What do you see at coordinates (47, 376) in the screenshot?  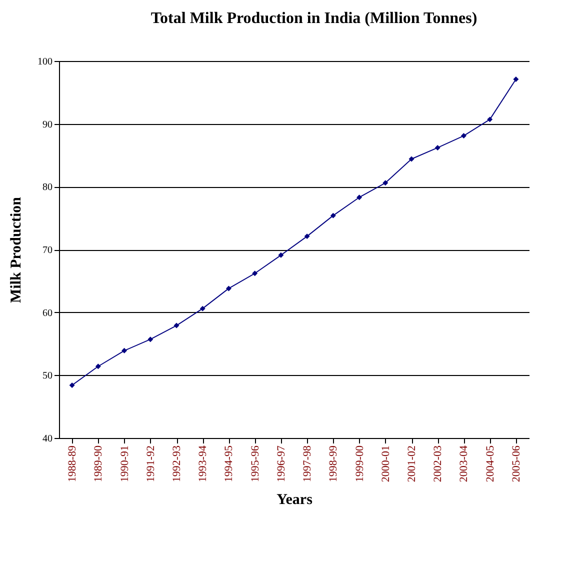 I see `y-tick-label: 50` at bounding box center [47, 376].